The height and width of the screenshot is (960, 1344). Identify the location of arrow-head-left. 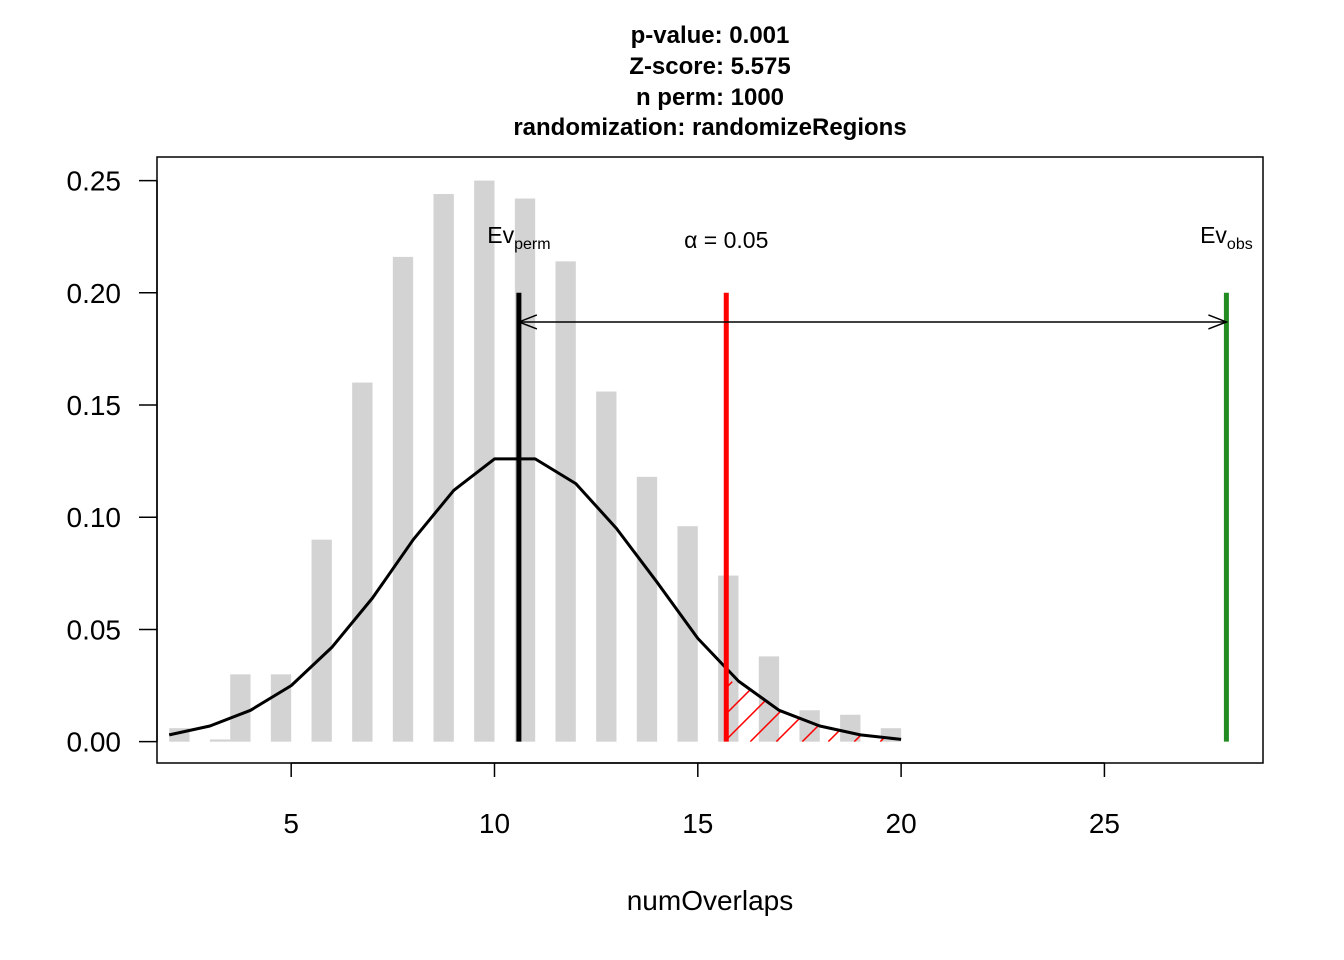
(527, 322).